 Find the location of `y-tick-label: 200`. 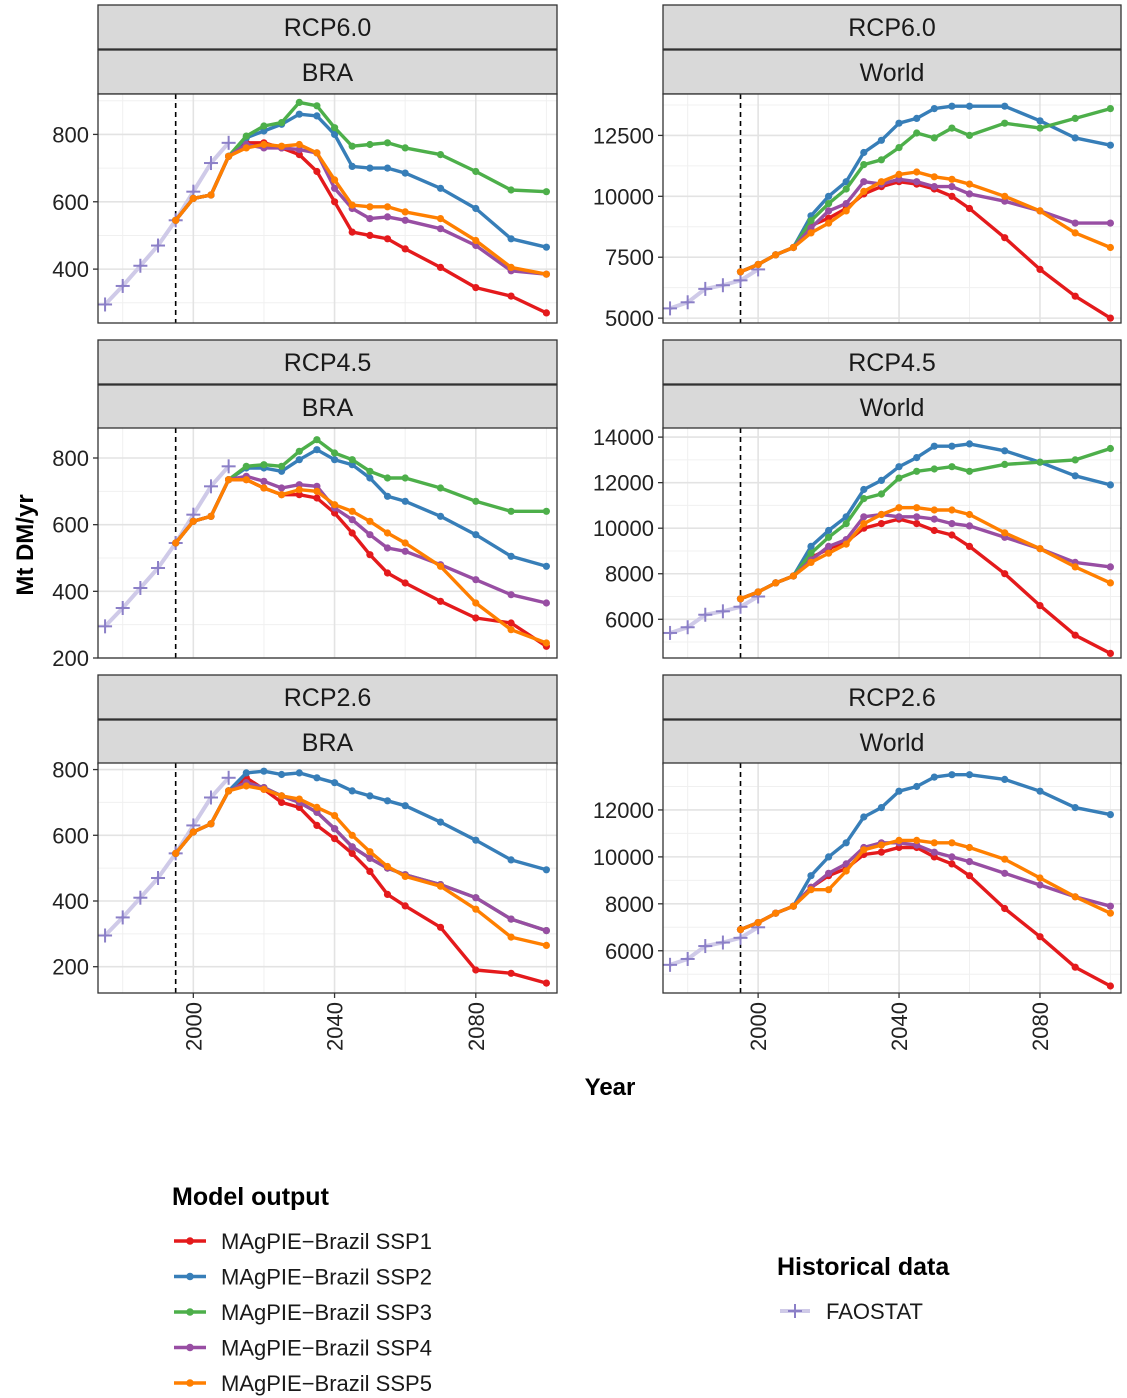

y-tick-label: 200 is located at coordinates (70, 967).